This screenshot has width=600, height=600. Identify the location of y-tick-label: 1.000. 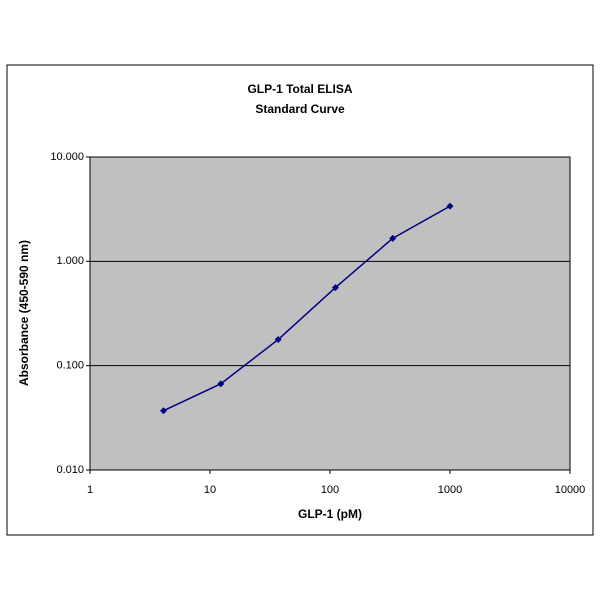
(70, 261).